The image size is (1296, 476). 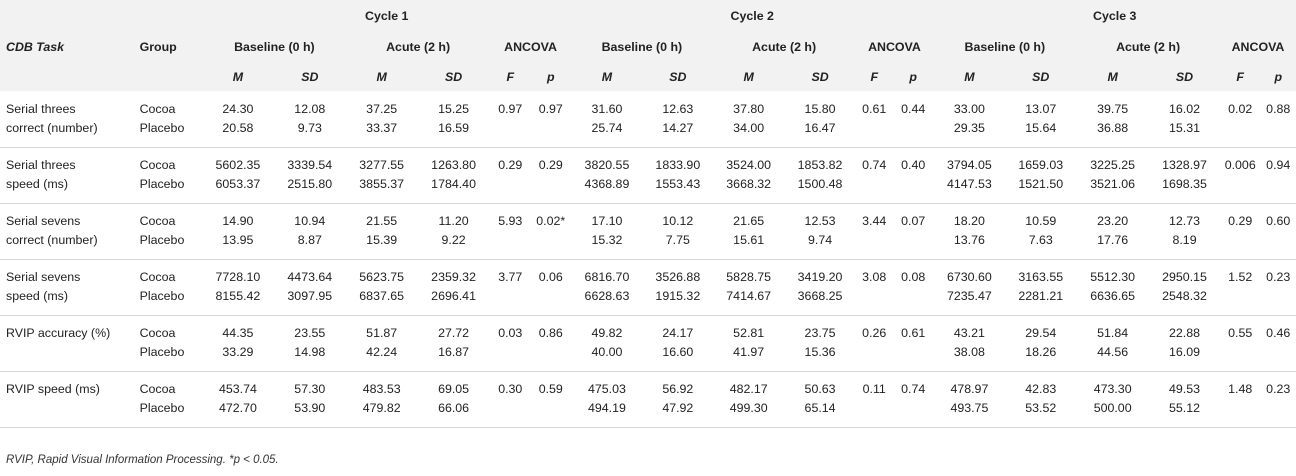 I want to click on value-cell: 3820.55, so click(x=607, y=164).